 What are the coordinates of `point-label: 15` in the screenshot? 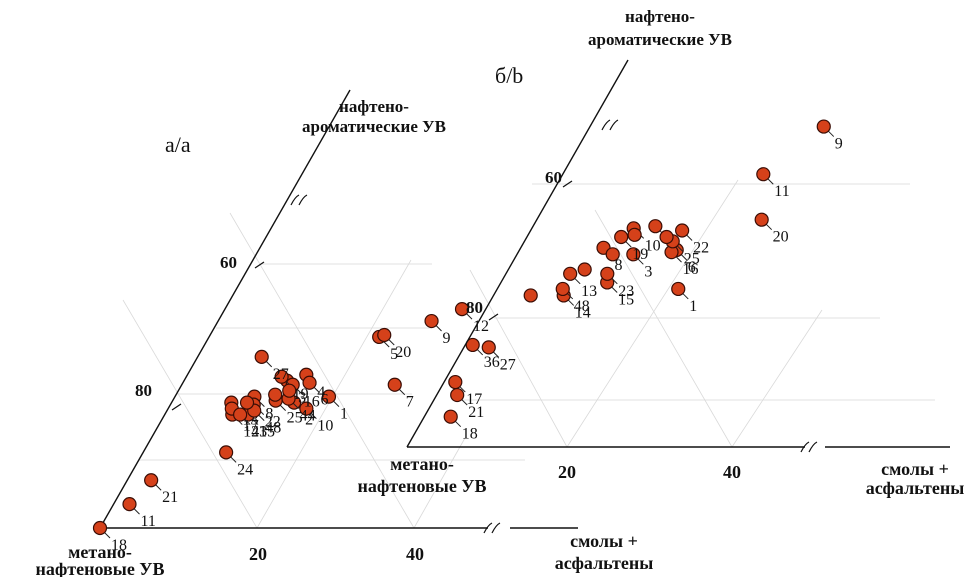 It's located at (626, 299).